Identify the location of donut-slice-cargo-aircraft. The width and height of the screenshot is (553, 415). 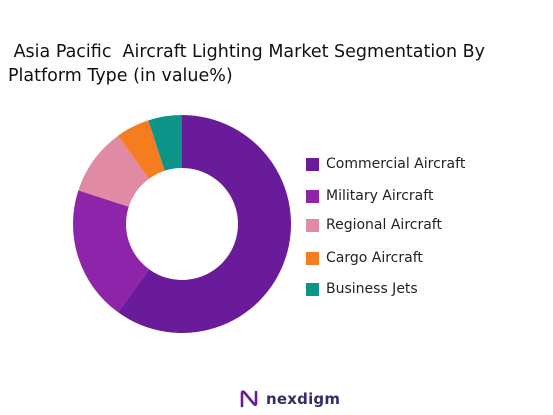
(141, 149).